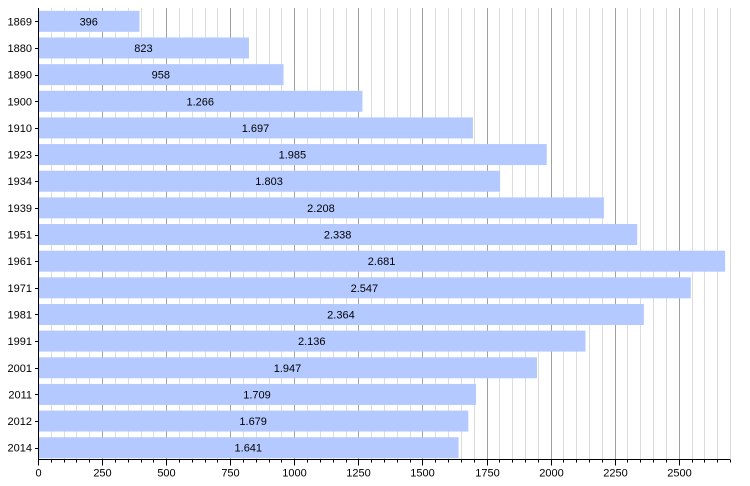  I want to click on value-label-1910: 1.697, so click(256, 129).